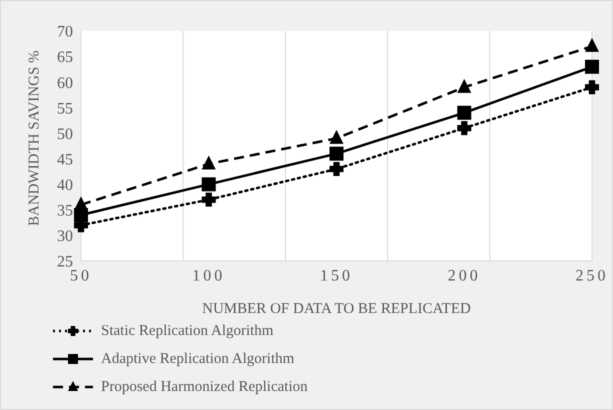 The image size is (613, 410). Describe the element at coordinates (197, 359) in the screenshot. I see `legend-label: Adaptive Replication Algorithm` at that location.